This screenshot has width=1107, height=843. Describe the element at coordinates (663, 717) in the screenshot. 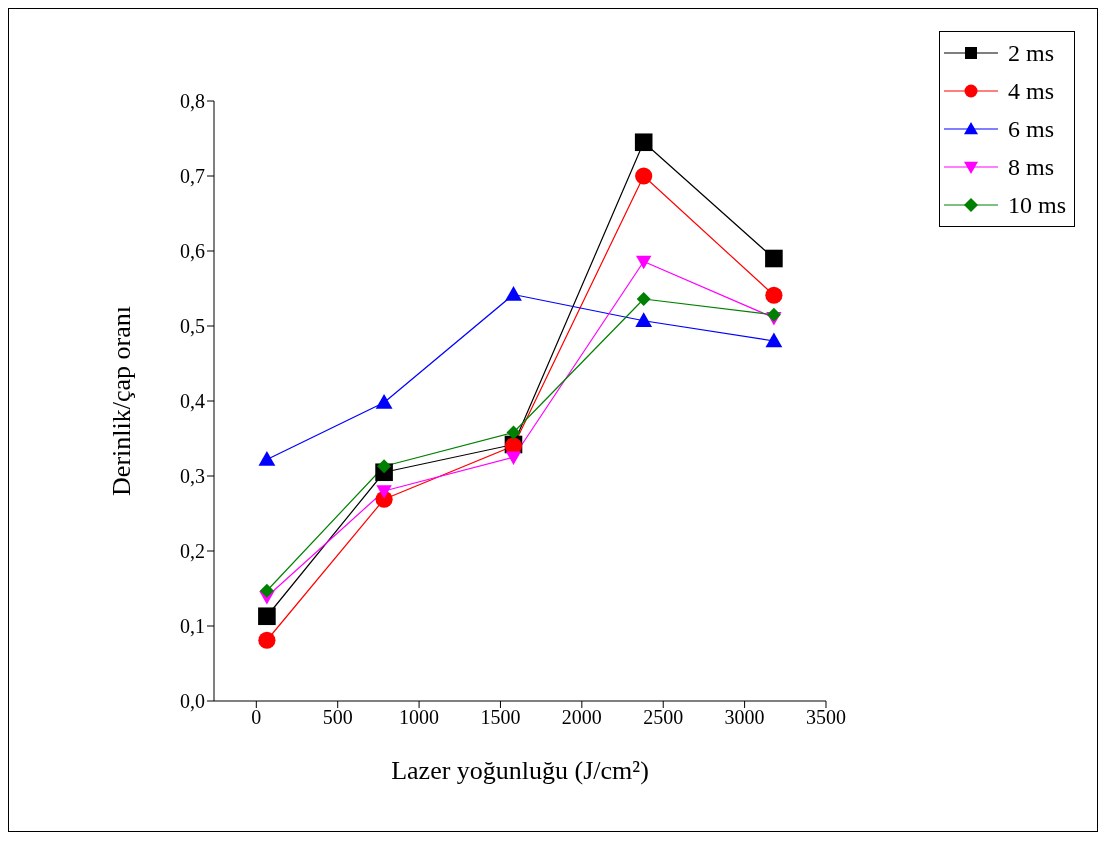

I see `x-tick-label: 2500` at that location.